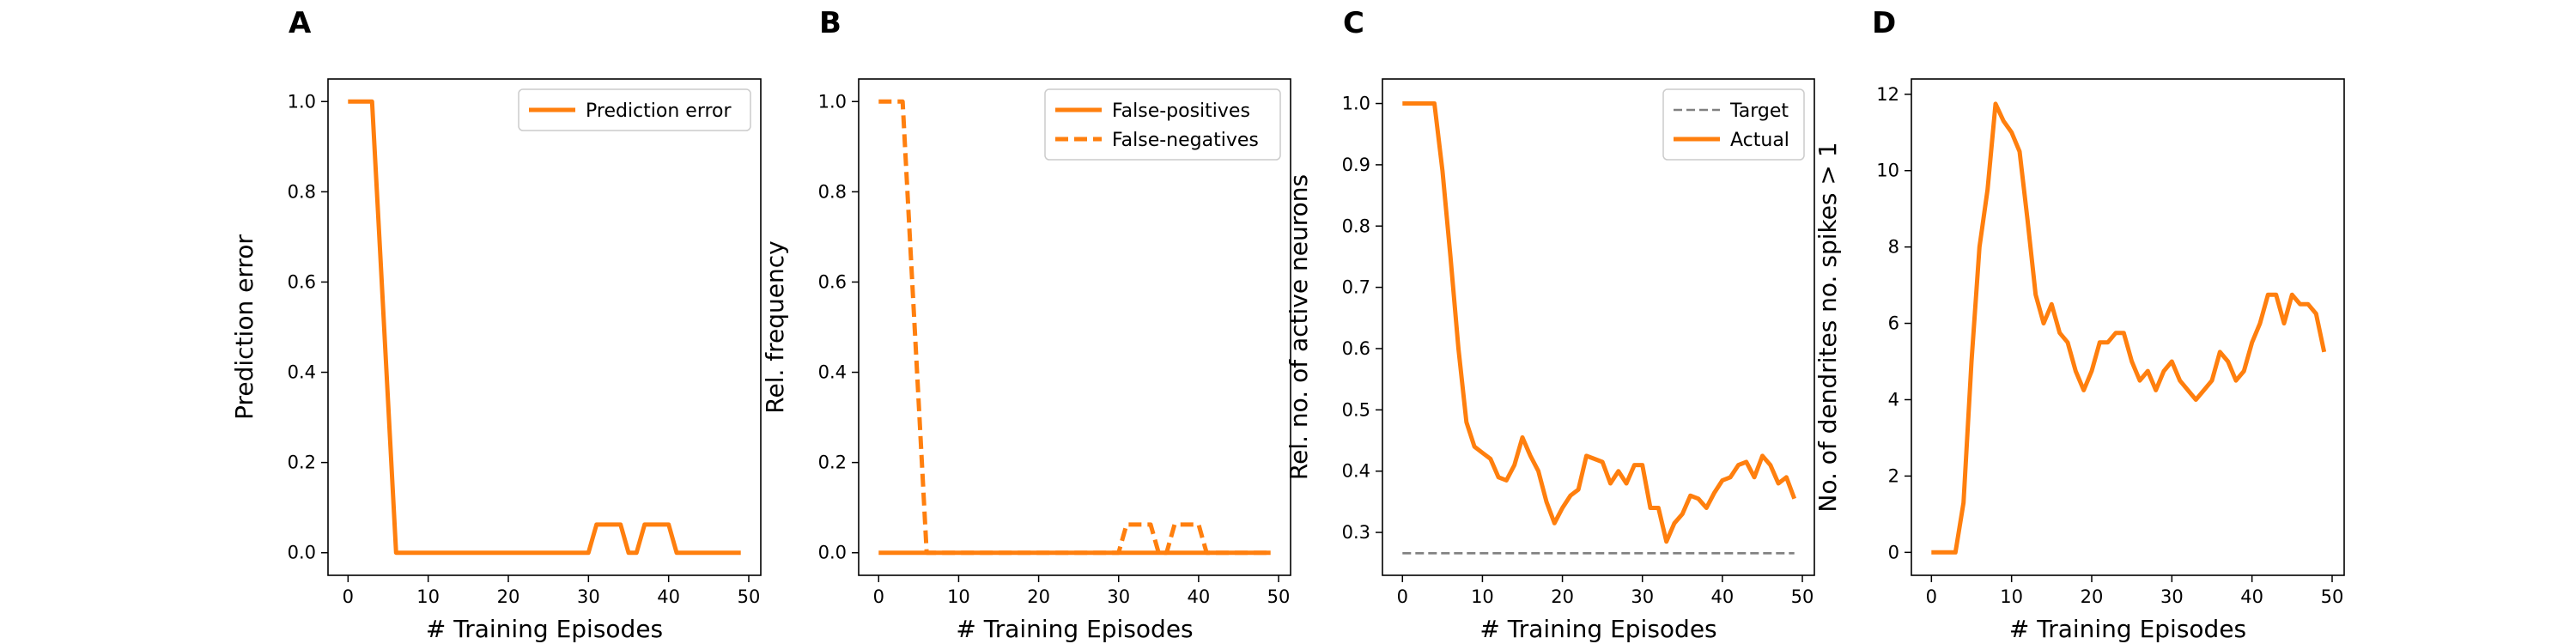  I want to click on series-line-actual, so click(1599, 323).